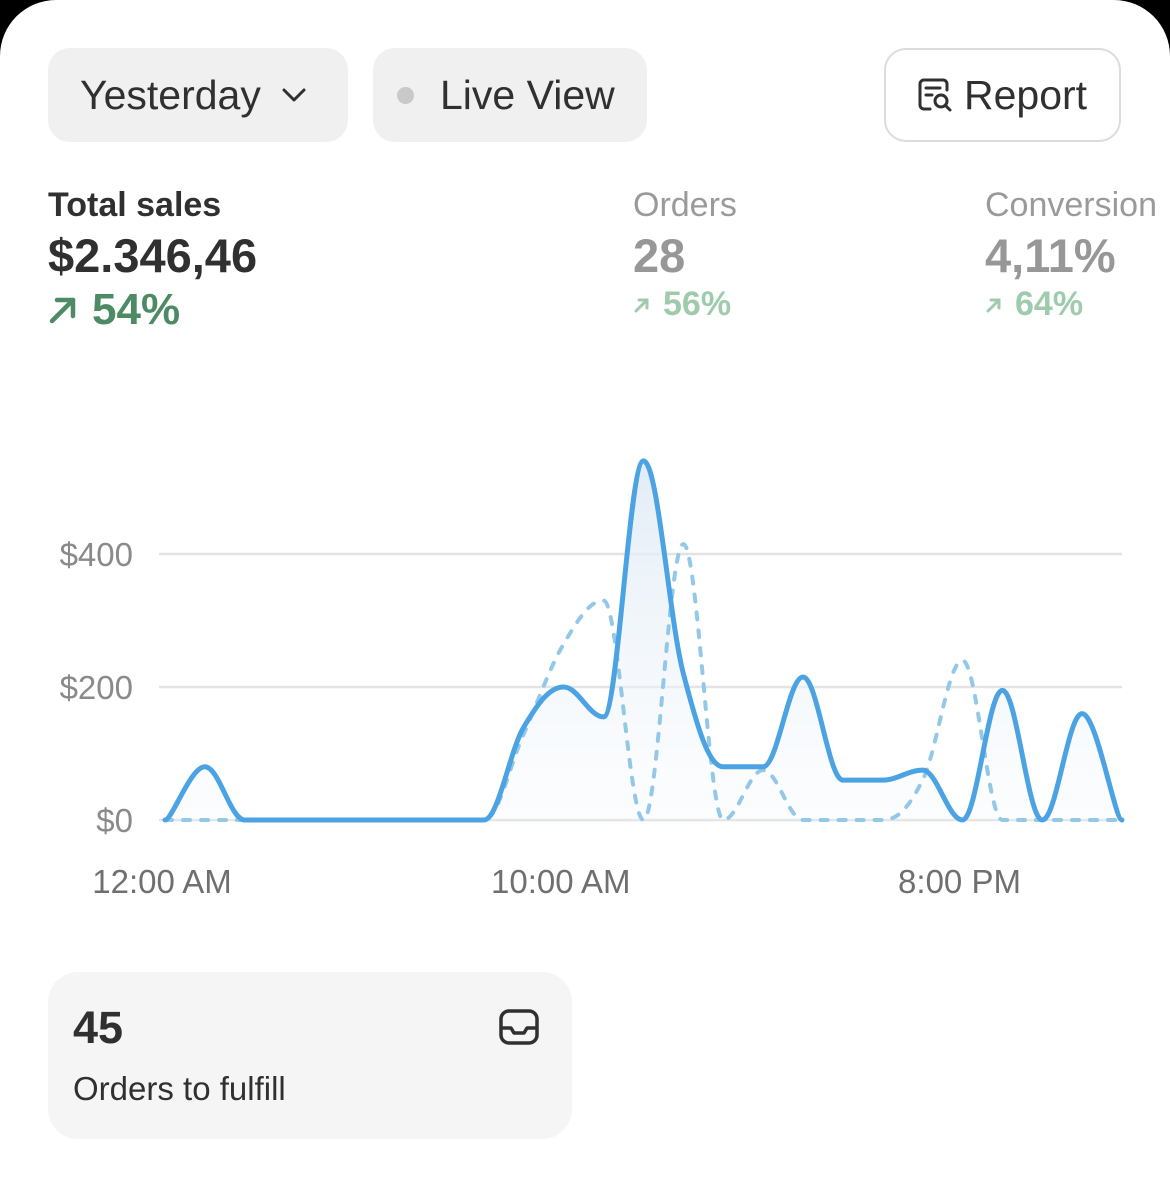 The height and width of the screenshot is (1183, 1170). Describe the element at coordinates (161, 881) in the screenshot. I see `x-tick-label: 12:00 AM` at that location.